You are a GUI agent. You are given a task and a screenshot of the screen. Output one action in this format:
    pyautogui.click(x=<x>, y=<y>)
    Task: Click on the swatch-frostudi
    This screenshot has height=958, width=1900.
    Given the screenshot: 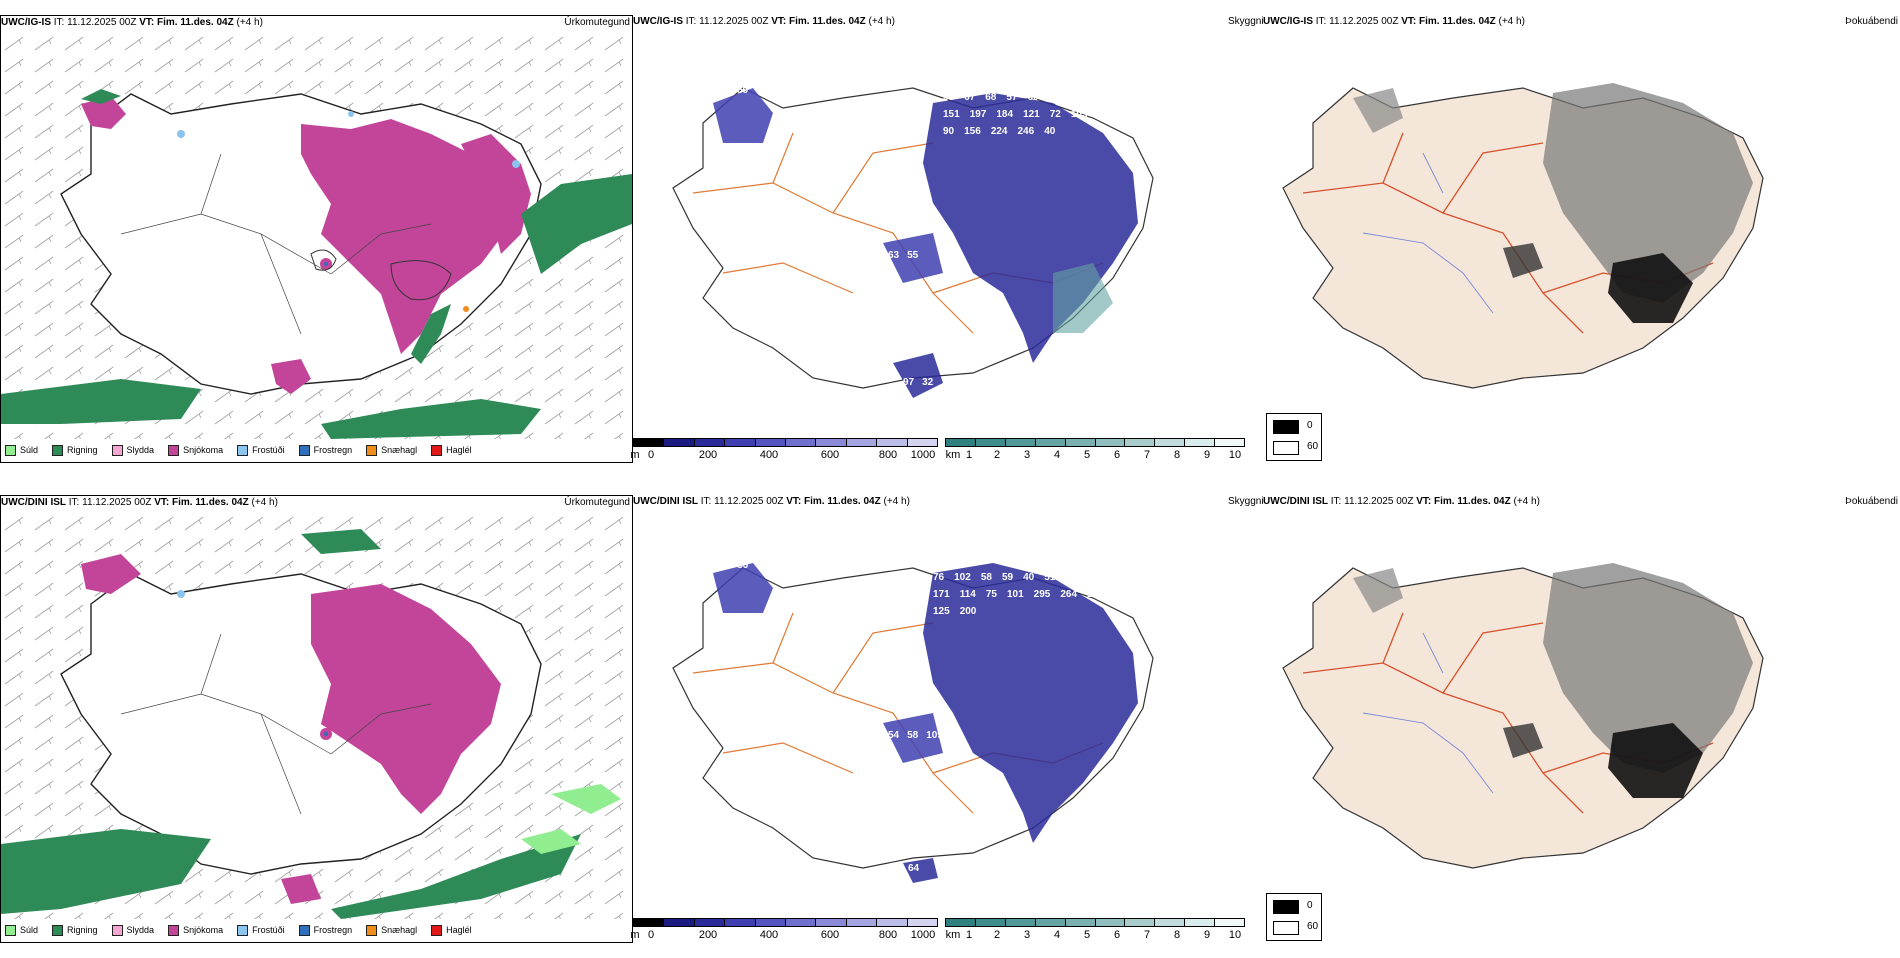 What is the action you would take?
    pyautogui.click(x=243, y=450)
    